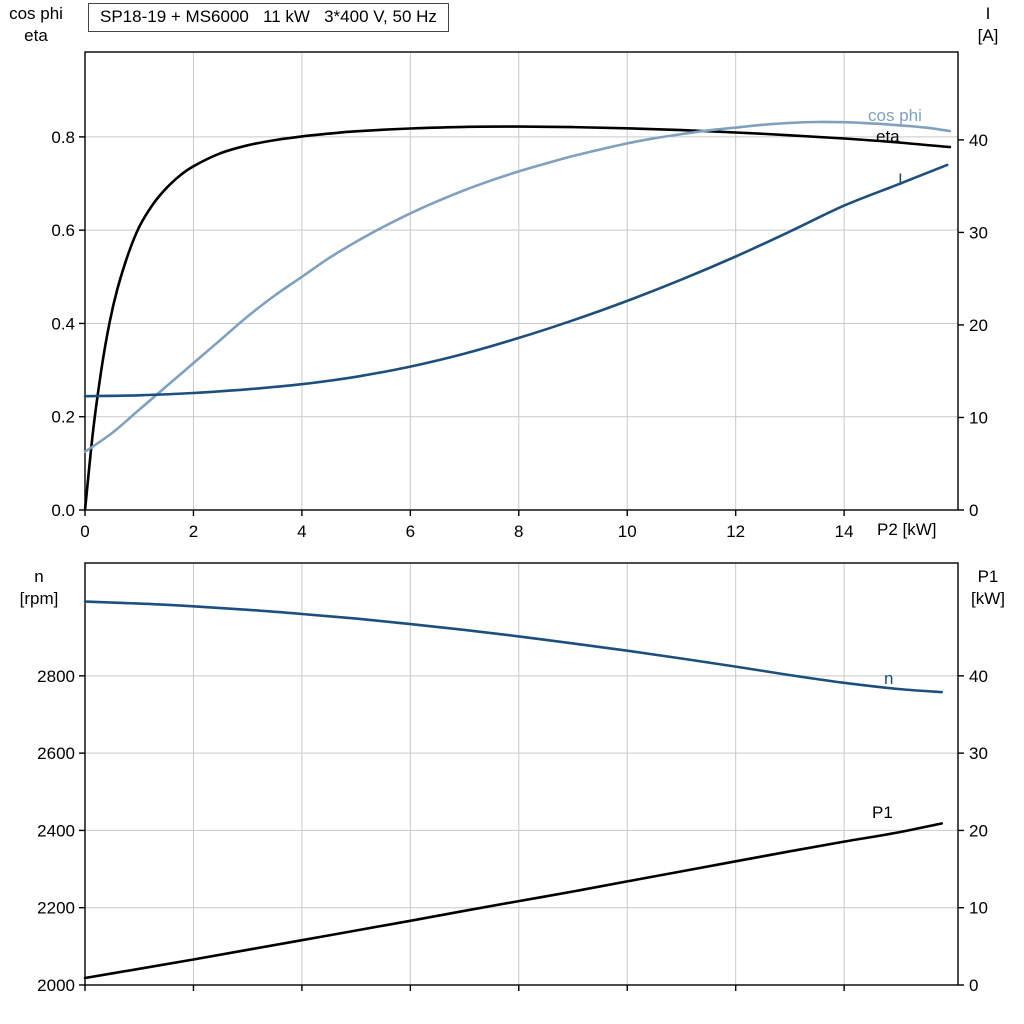  Describe the element at coordinates (627, 531) in the screenshot. I see `x-tick-label: 10` at that location.